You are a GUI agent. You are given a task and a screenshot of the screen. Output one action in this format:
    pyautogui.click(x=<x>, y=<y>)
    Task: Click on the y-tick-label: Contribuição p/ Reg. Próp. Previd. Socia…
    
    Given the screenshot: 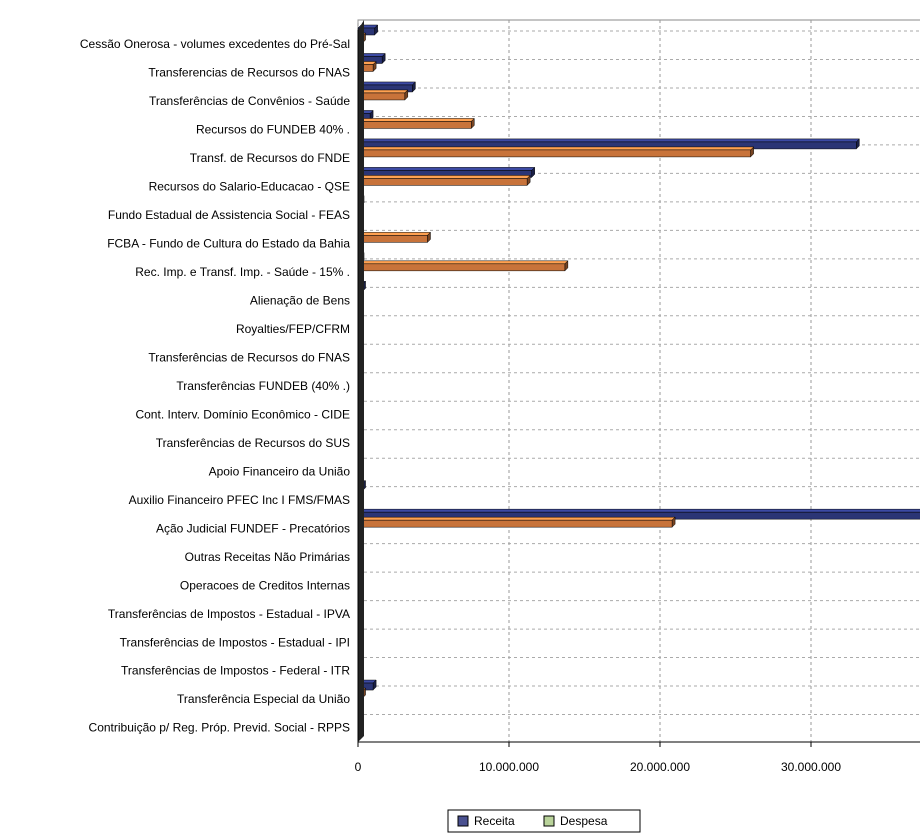 What is the action you would take?
    pyautogui.click(x=219, y=728)
    